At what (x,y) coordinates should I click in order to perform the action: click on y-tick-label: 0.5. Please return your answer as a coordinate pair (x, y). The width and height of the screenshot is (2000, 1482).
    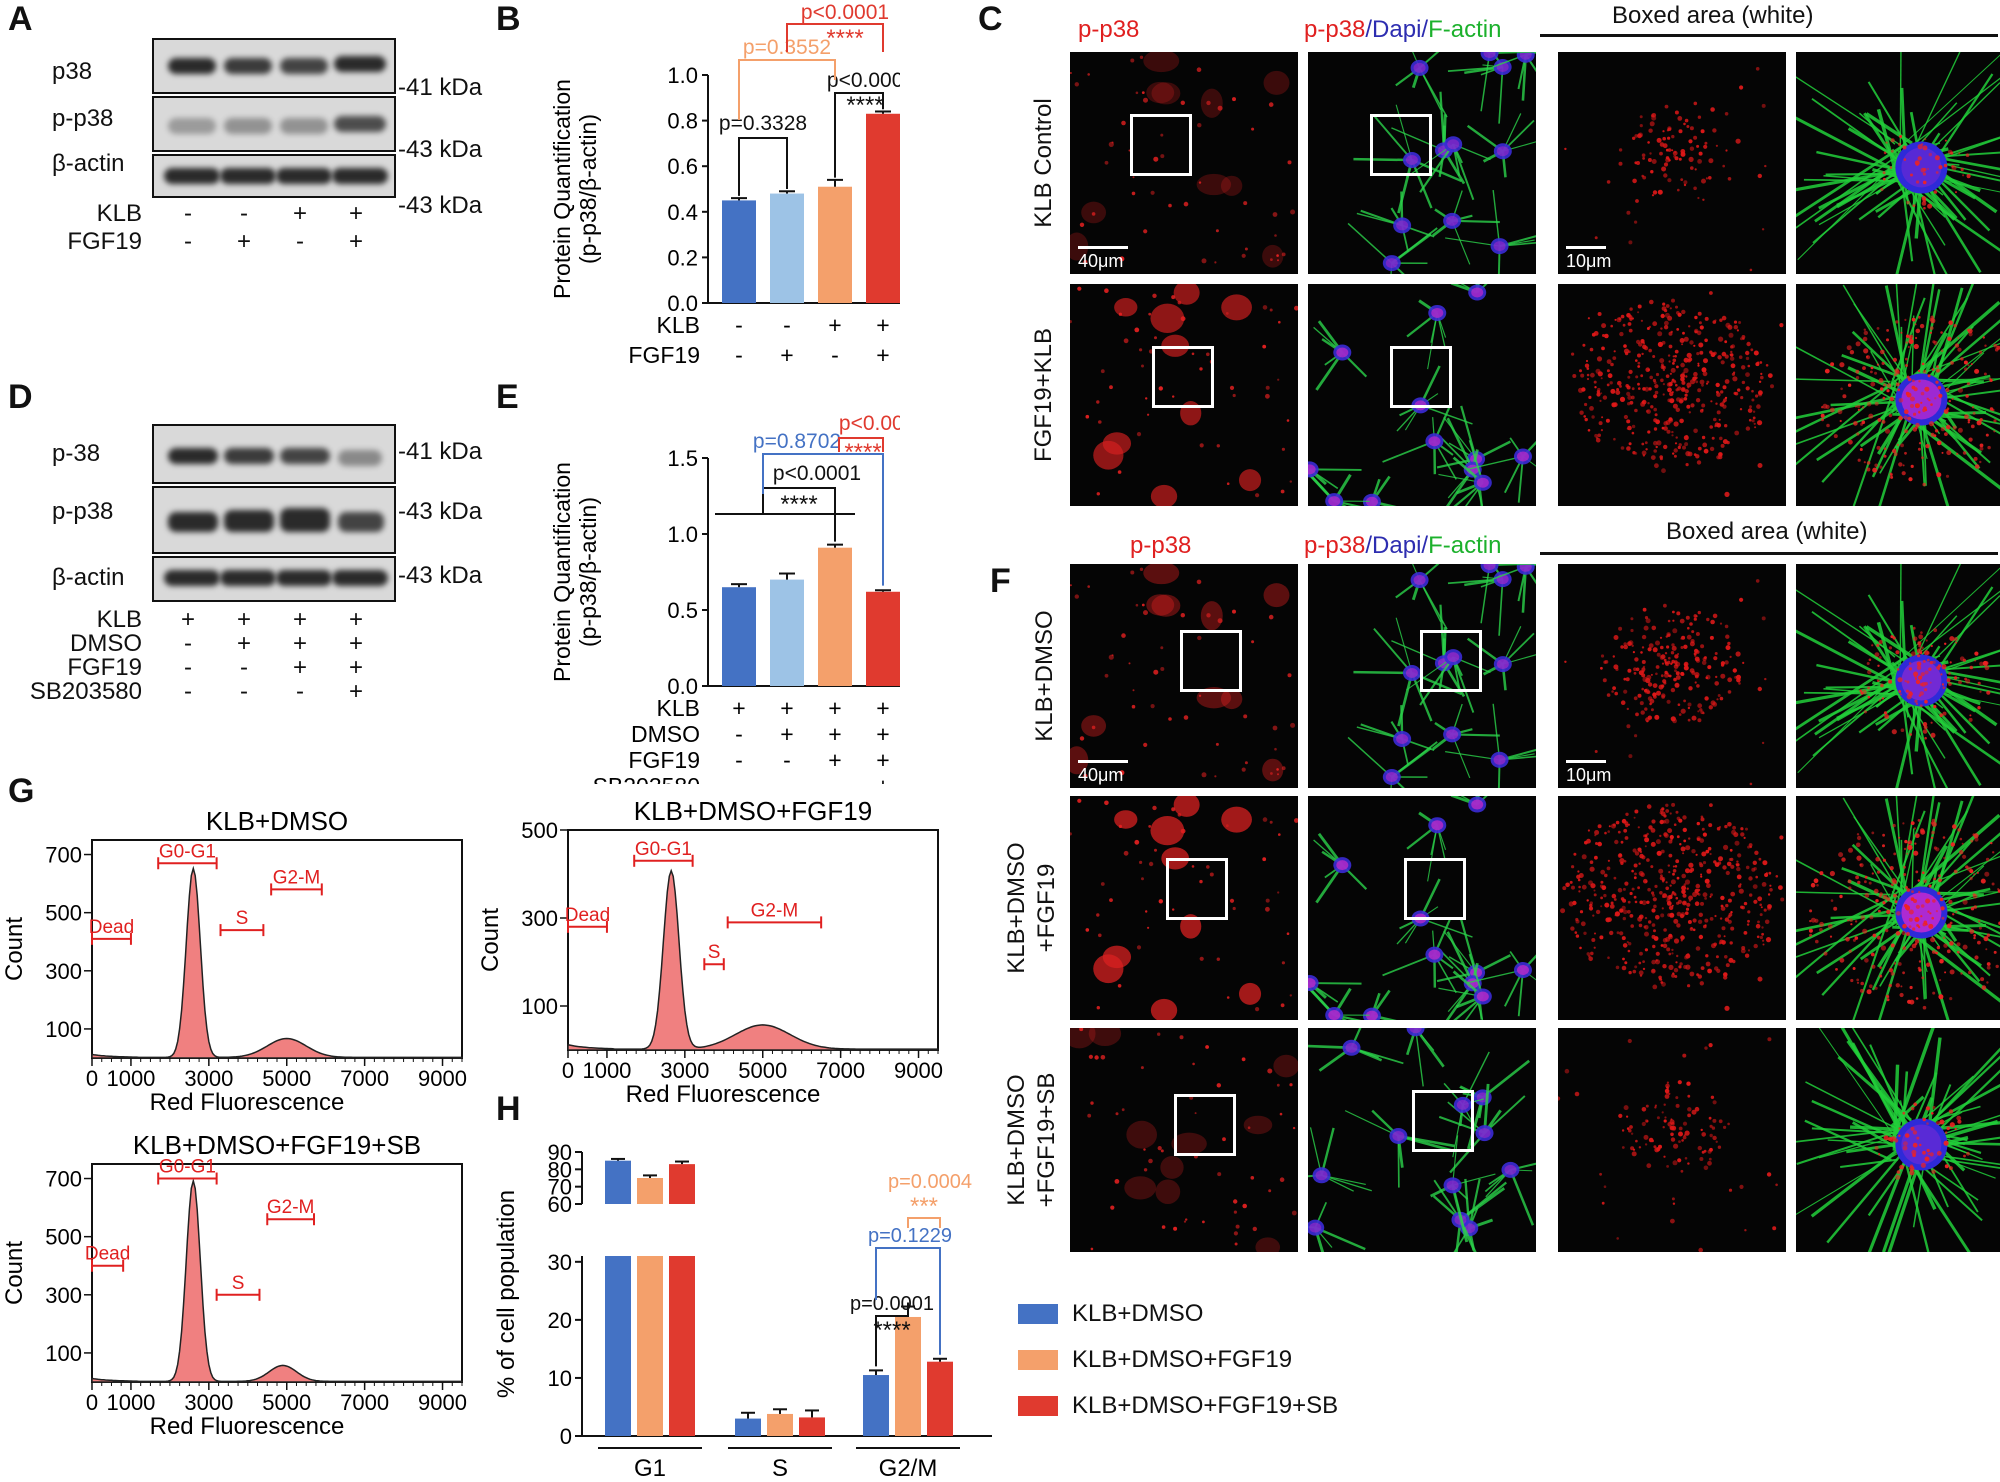
    Looking at the image, I should click on (682, 610).